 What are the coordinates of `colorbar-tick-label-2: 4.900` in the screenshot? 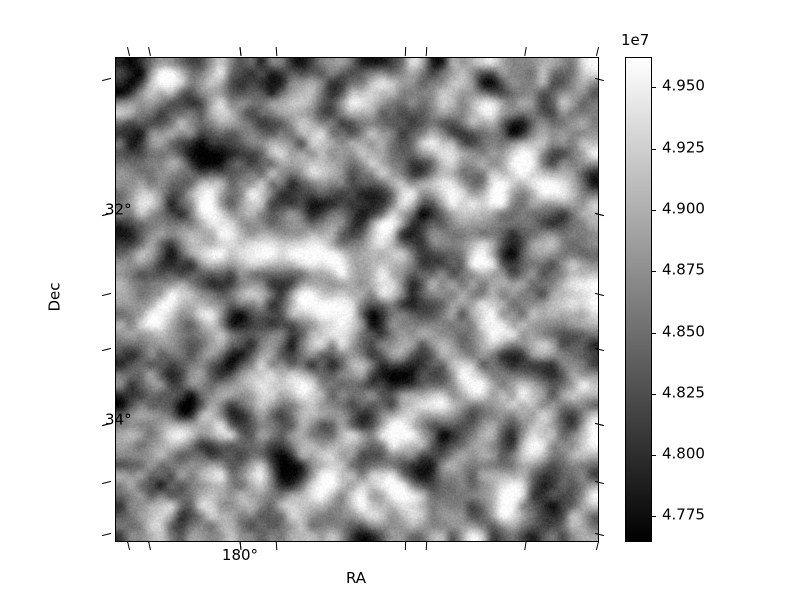 It's located at (683, 208).